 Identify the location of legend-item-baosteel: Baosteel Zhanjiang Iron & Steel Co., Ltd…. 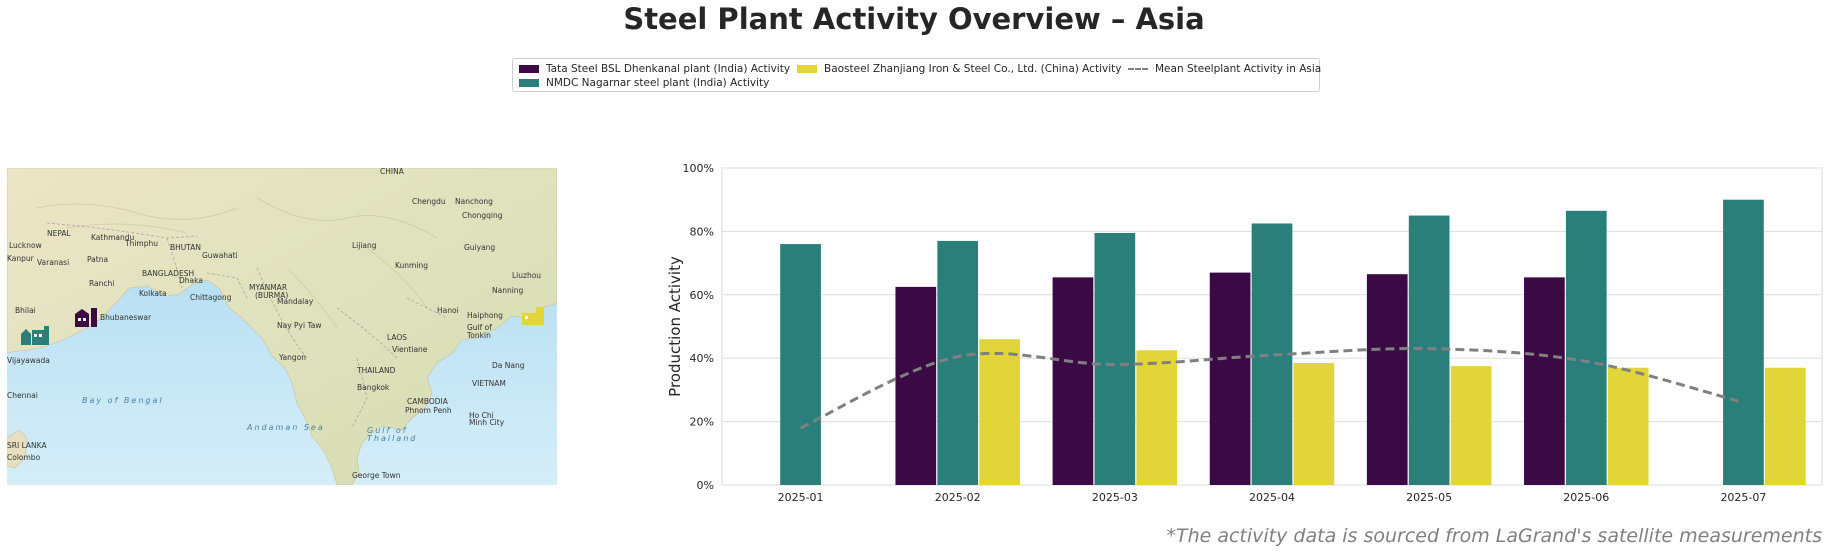
(959, 69).